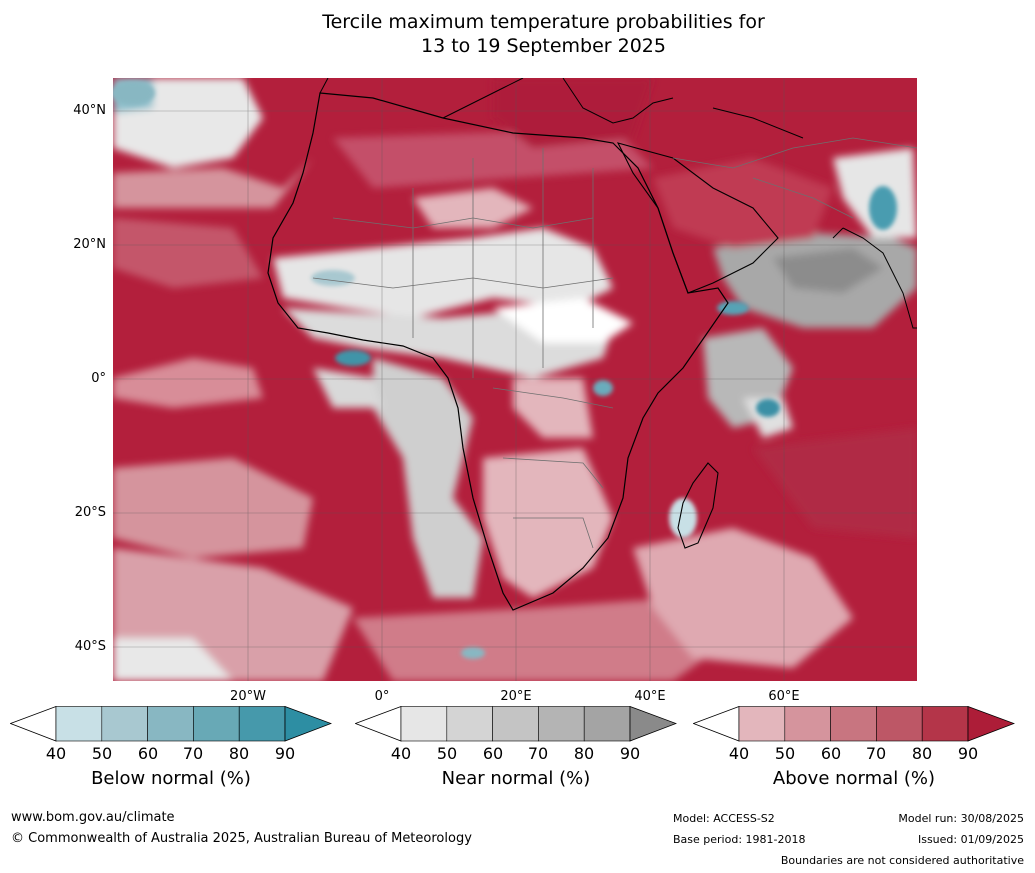 This screenshot has width=1035, height=873. What do you see at coordinates (248, 696) in the screenshot?
I see `lon-tick-20w: 20°W` at bounding box center [248, 696].